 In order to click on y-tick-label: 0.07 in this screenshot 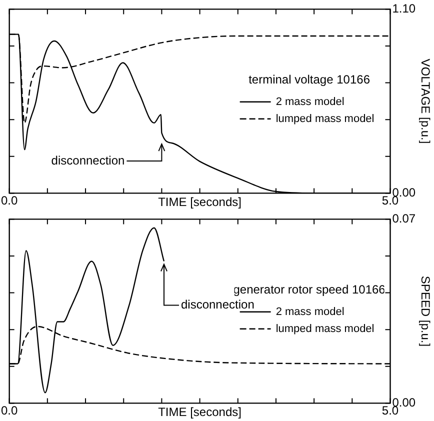, I will do `click(404, 219)`.